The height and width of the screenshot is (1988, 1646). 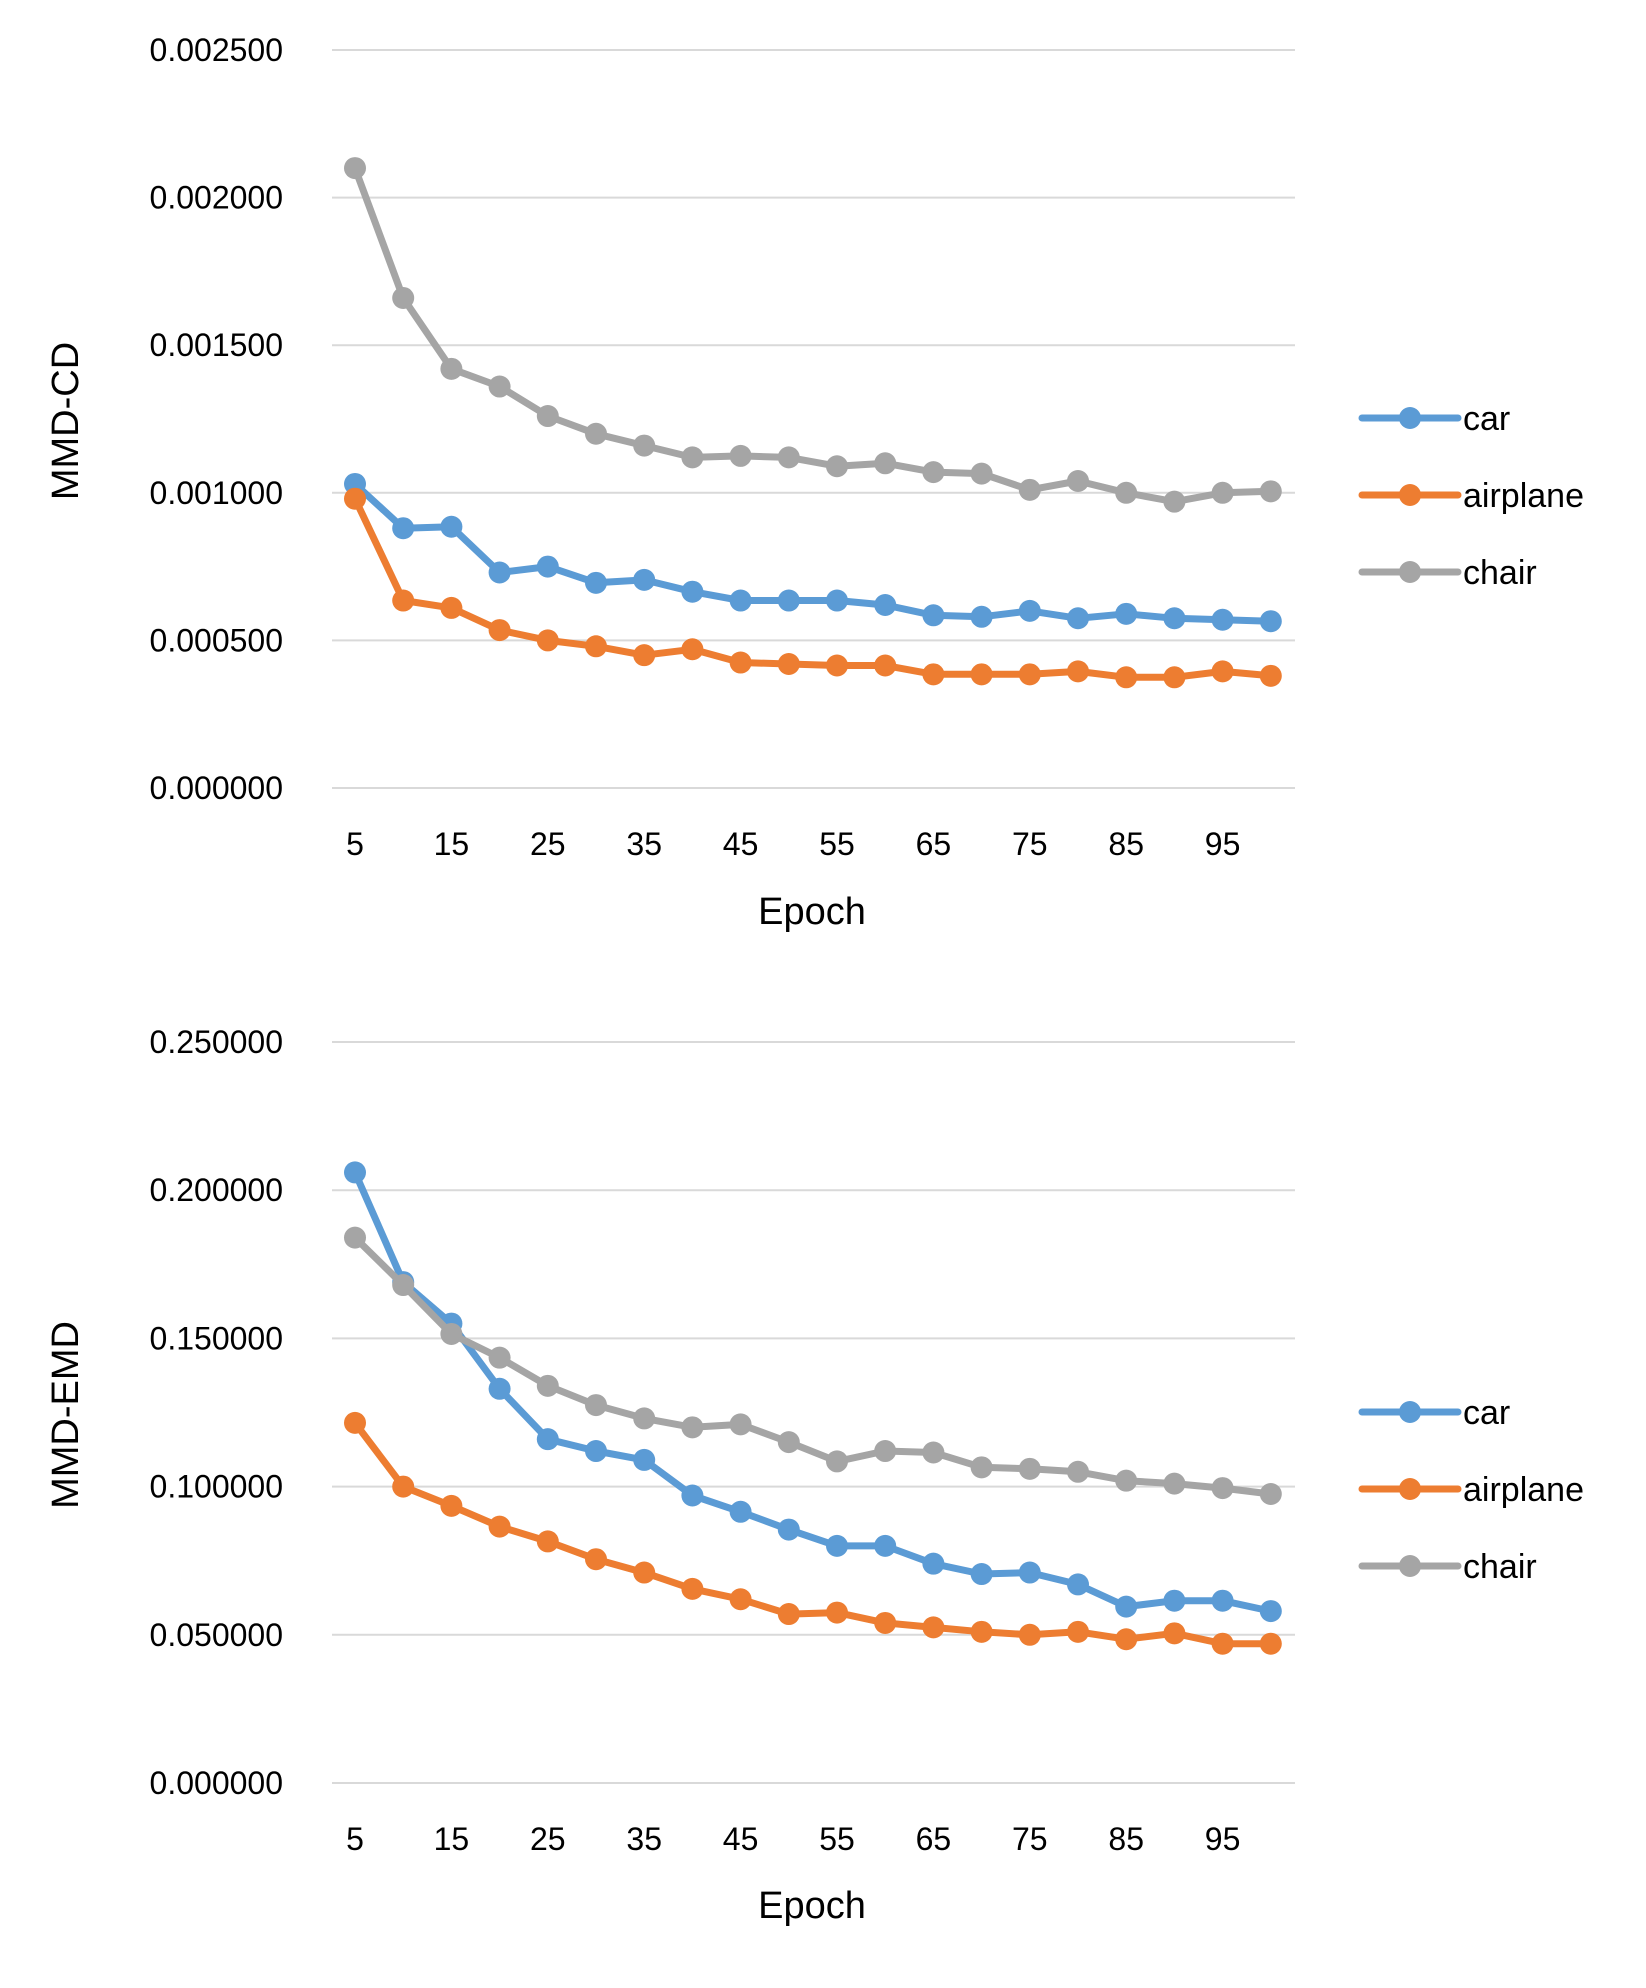 What do you see at coordinates (812, 1906) in the screenshot?
I see `x-axis-title: Epoch` at bounding box center [812, 1906].